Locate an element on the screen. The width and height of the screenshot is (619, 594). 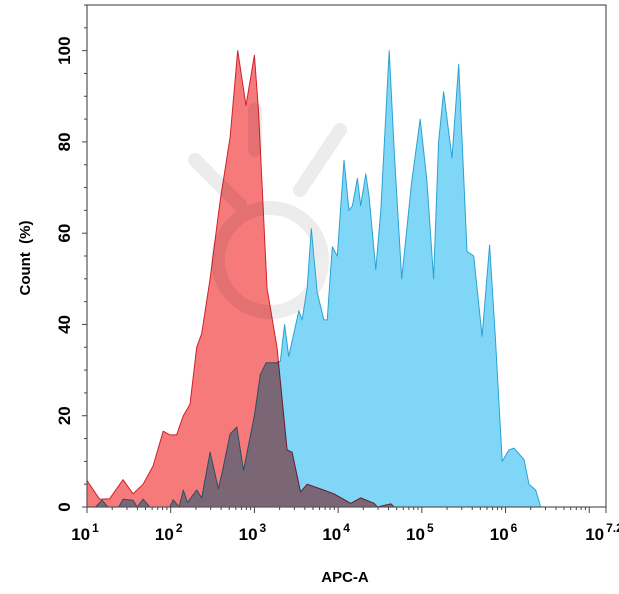
x-tick-label: 10 6 is located at coordinates (504, 532).